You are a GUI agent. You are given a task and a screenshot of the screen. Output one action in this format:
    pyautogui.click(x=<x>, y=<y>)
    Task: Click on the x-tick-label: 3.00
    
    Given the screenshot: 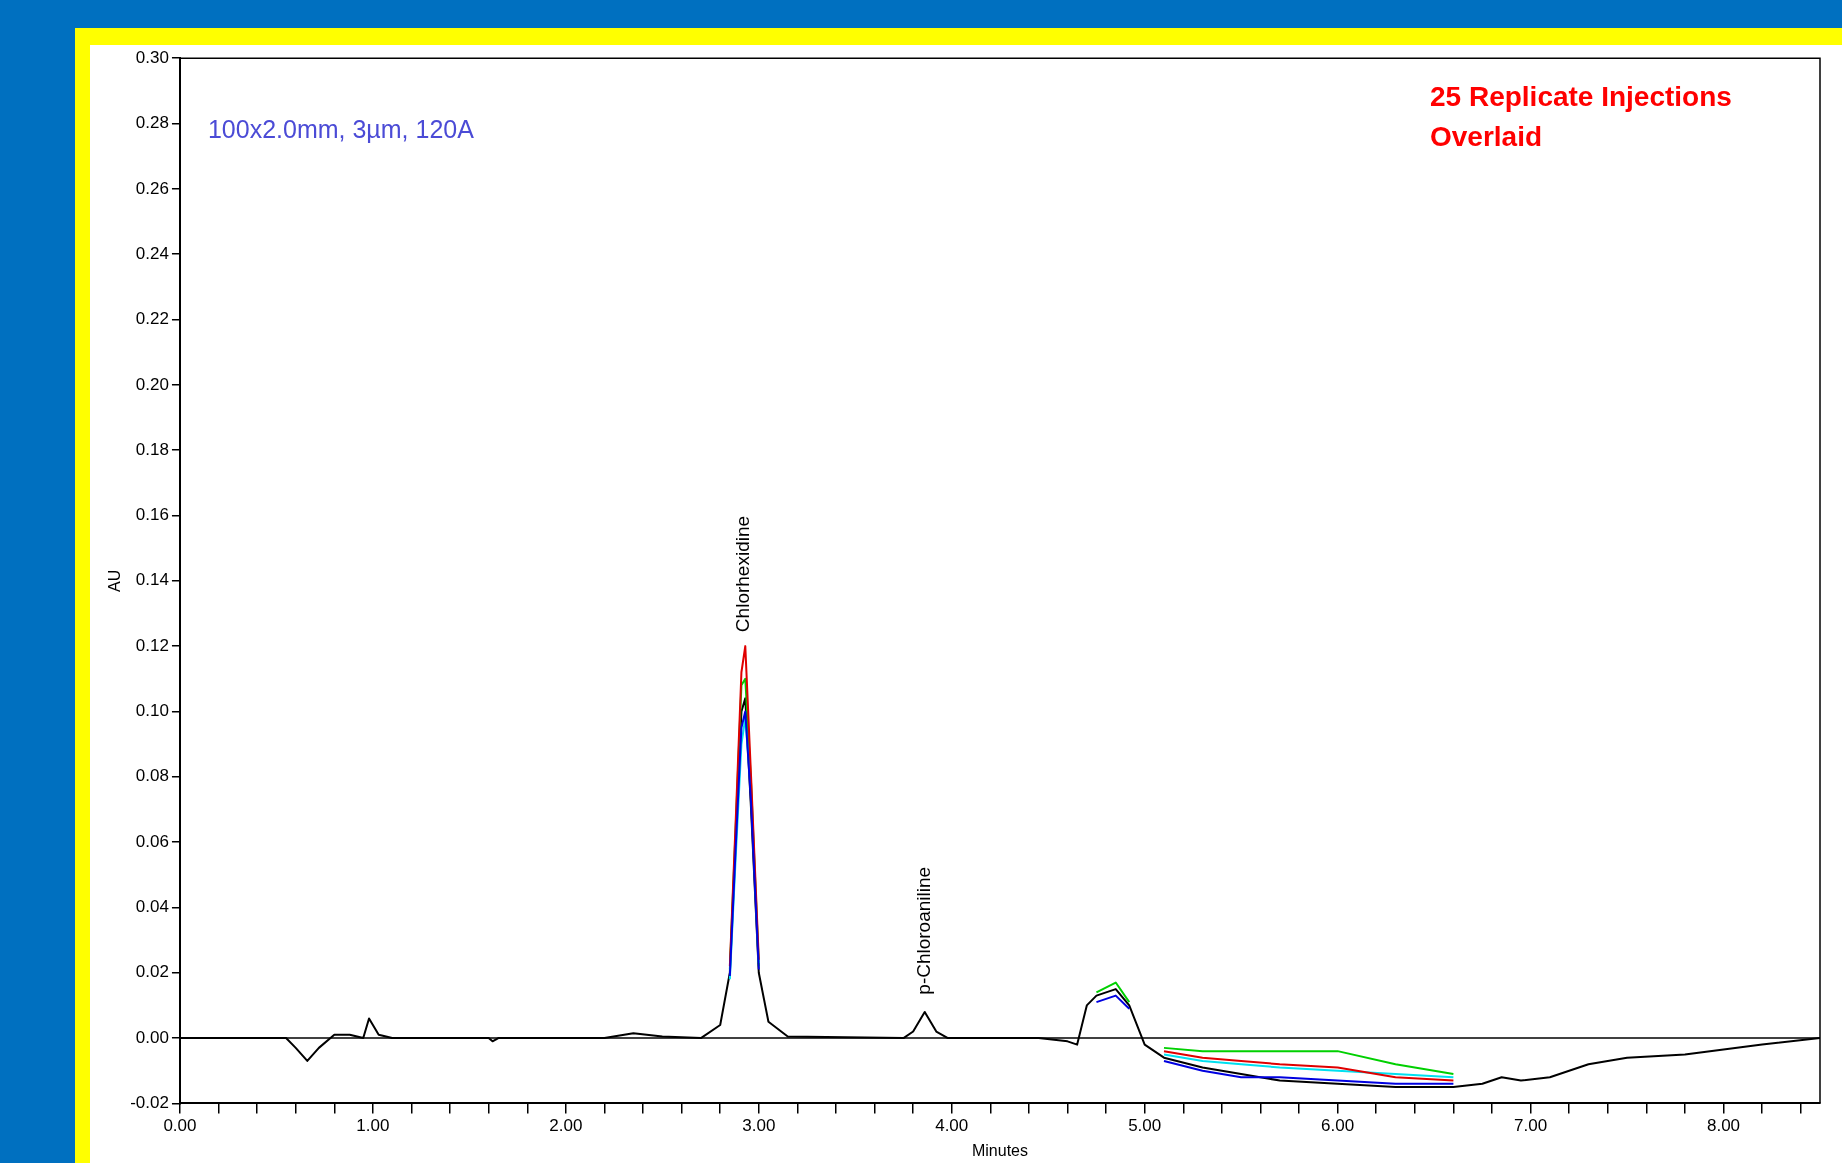 What is the action you would take?
    pyautogui.click(x=759, y=1126)
    